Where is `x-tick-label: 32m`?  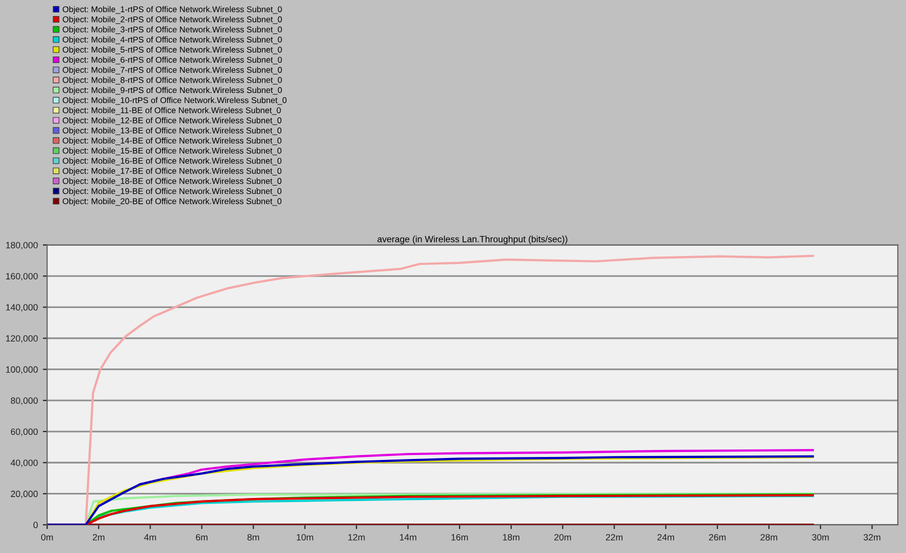 x-tick-label: 32m is located at coordinates (872, 537).